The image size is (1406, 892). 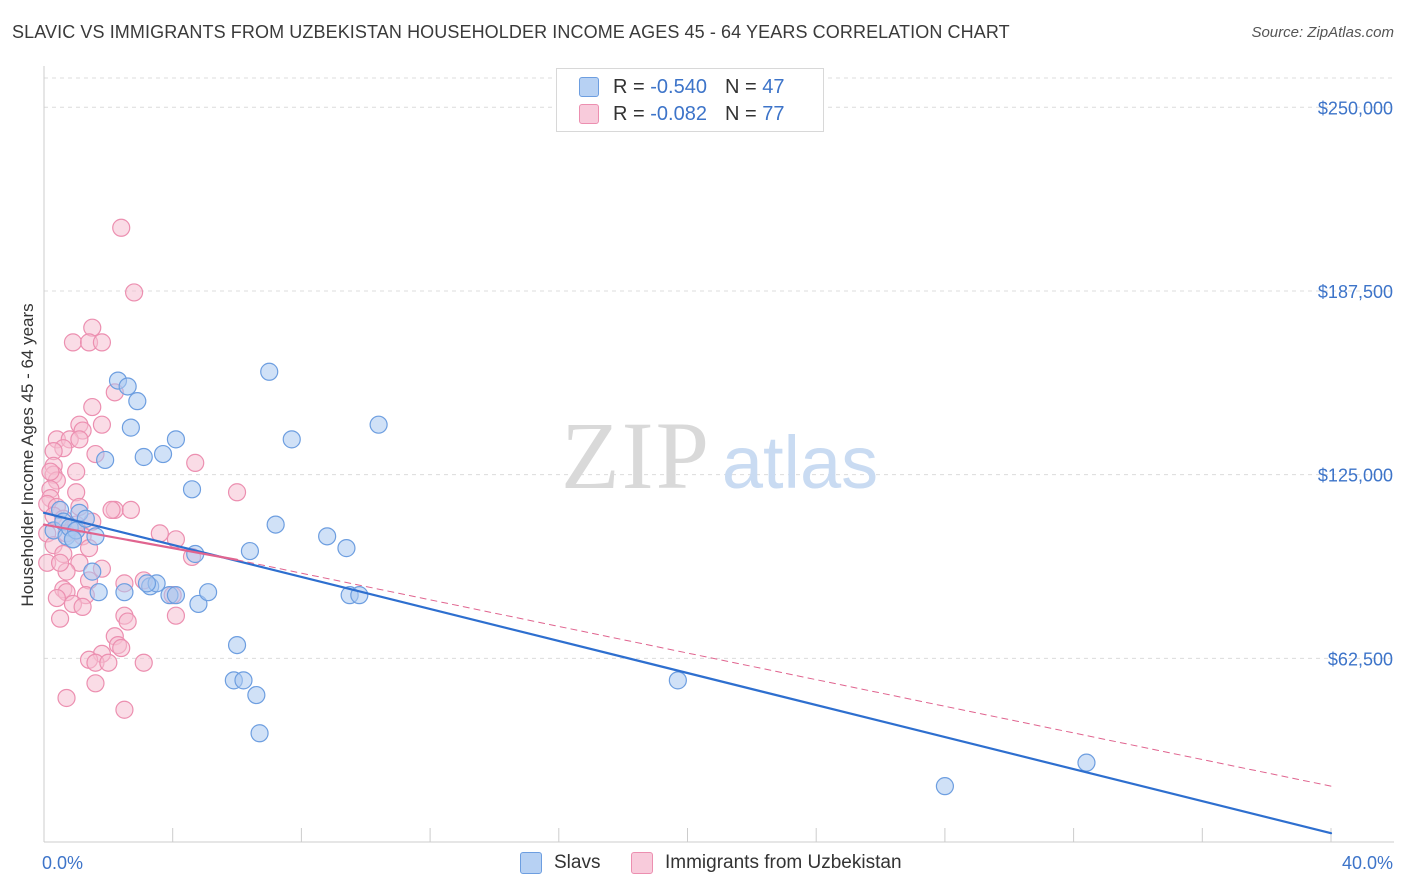 I want to click on legend-n-value-uzbek: 77, so click(x=773, y=113).